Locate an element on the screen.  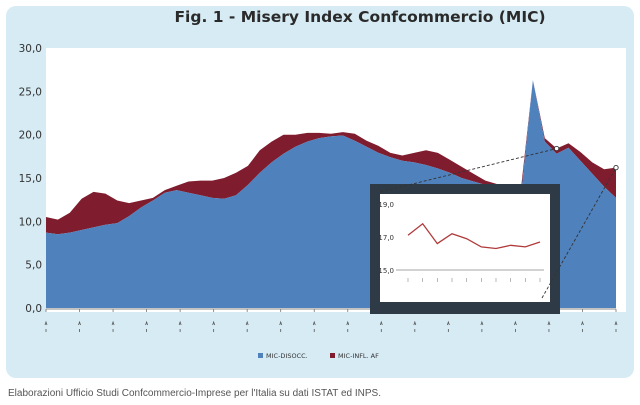
legend-label: MIC-DISOCC. is located at coordinates (287, 356).